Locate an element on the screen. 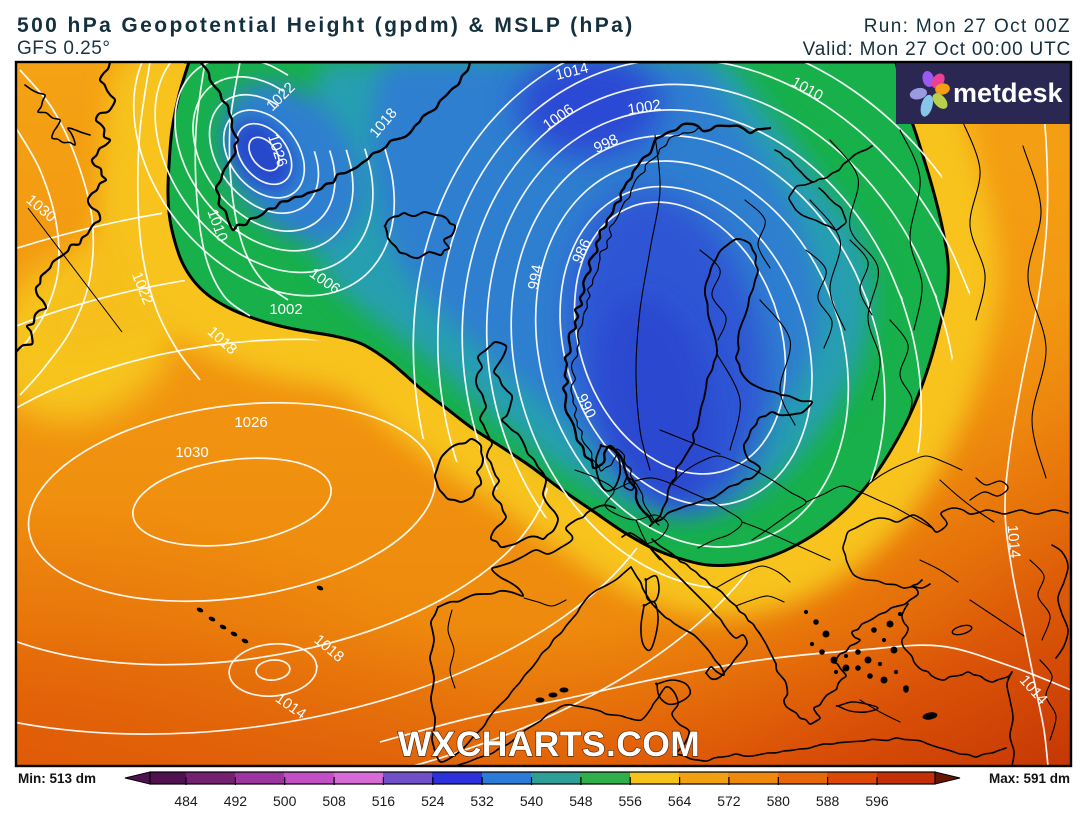 The width and height of the screenshot is (1088, 833). svg-text: 564 is located at coordinates (680, 801).